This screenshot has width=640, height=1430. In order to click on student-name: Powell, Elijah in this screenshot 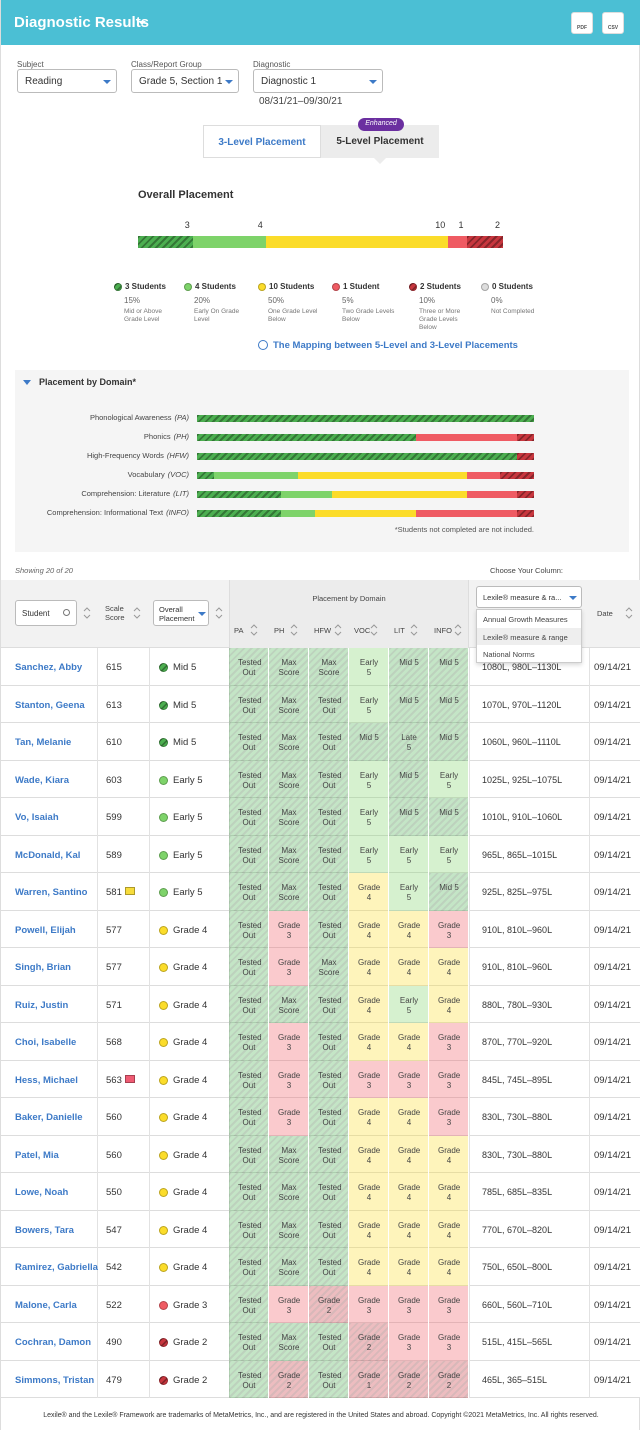, I will do `click(45, 930)`.